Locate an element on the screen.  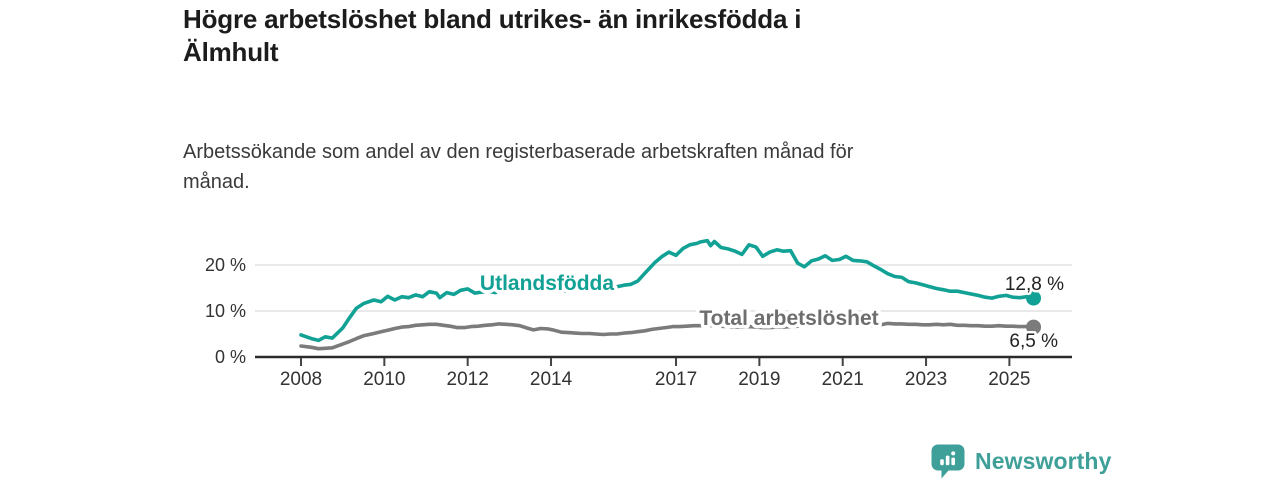
series-label: Utlandsfödda is located at coordinates (547, 283).